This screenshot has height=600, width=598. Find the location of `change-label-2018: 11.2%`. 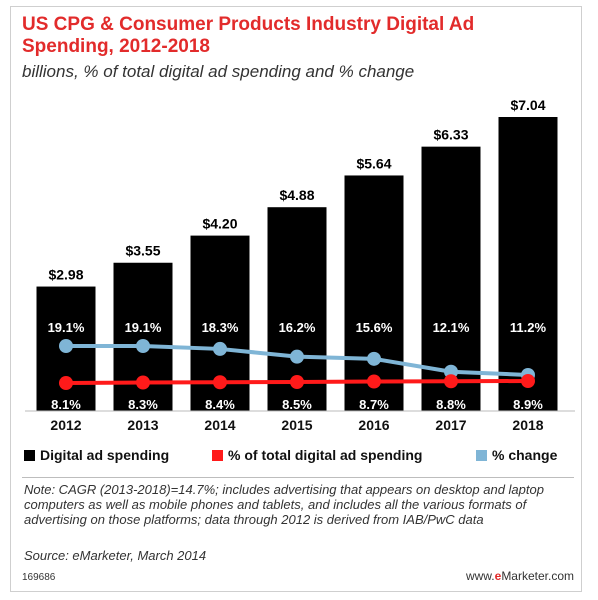

change-label-2018: 11.2% is located at coordinates (528, 327).